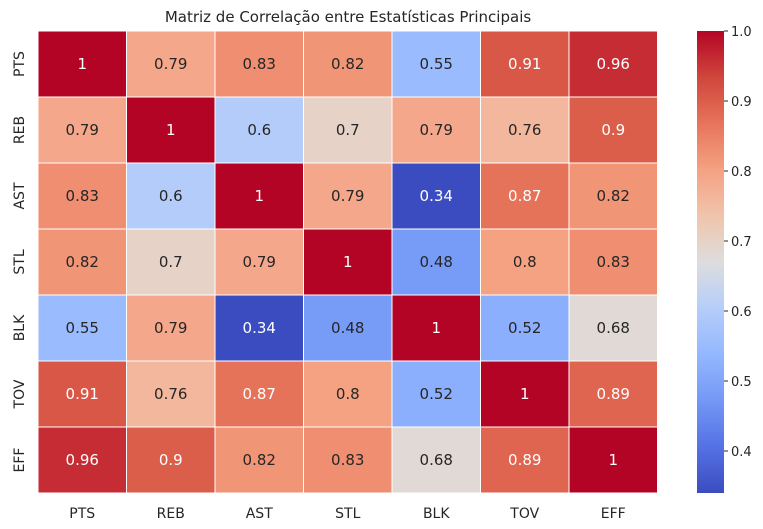 Image resolution: width=763 pixels, height=529 pixels. I want to click on x-tick-label: PTS, so click(82, 514).